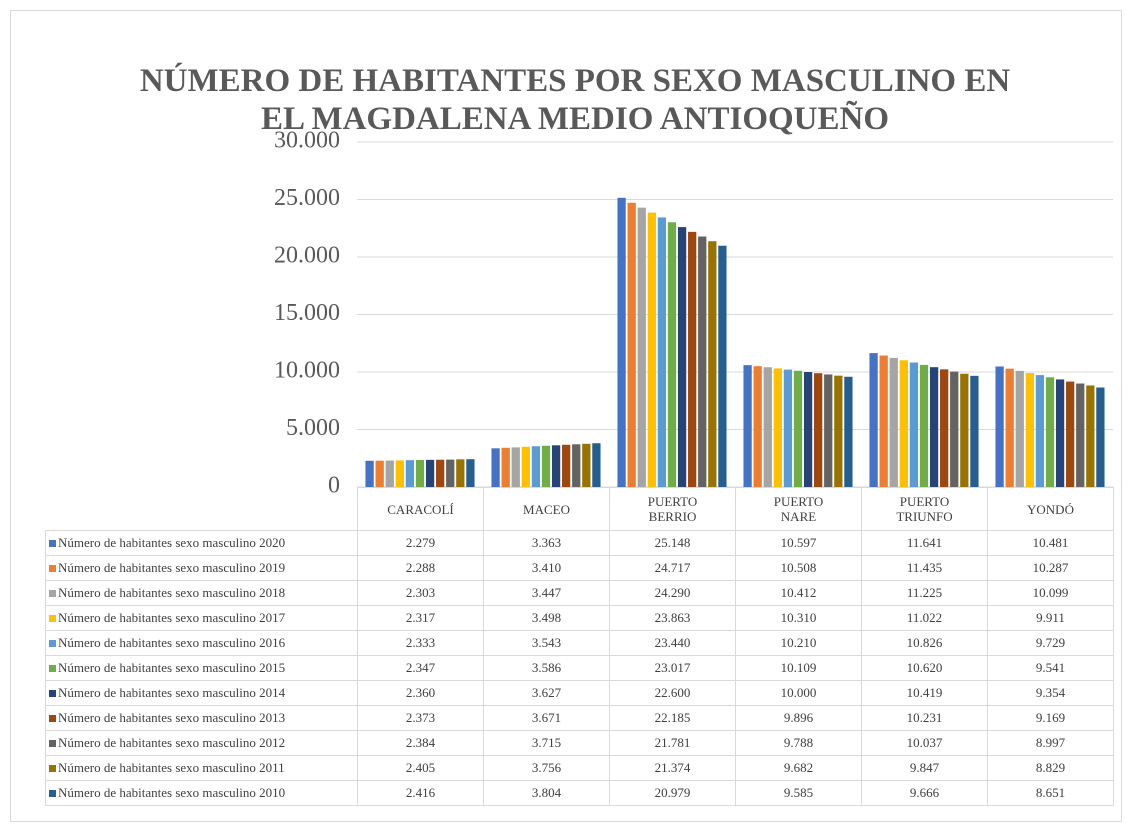 This screenshot has width=1132, height=831. Describe the element at coordinates (307, 198) in the screenshot. I see `y-tick-label: 25.000` at that location.